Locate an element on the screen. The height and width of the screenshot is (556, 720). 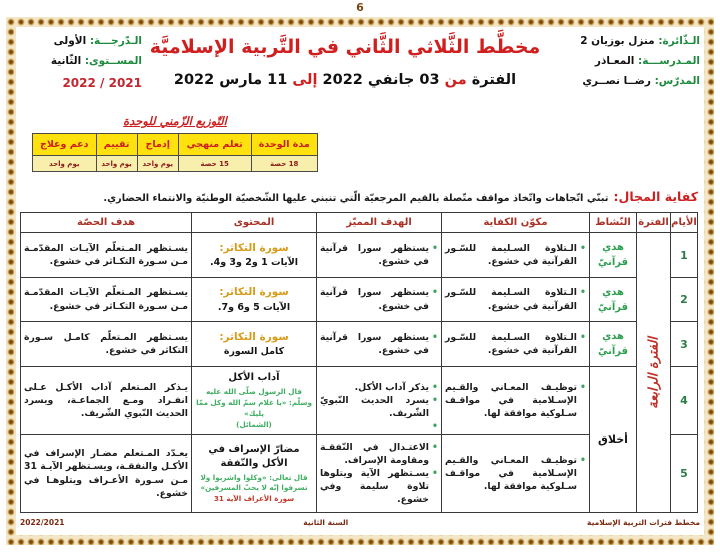
content-cell: سورة التكاثر: الآيات 1 و2 و3 و4. is located at coordinates (254, 255).